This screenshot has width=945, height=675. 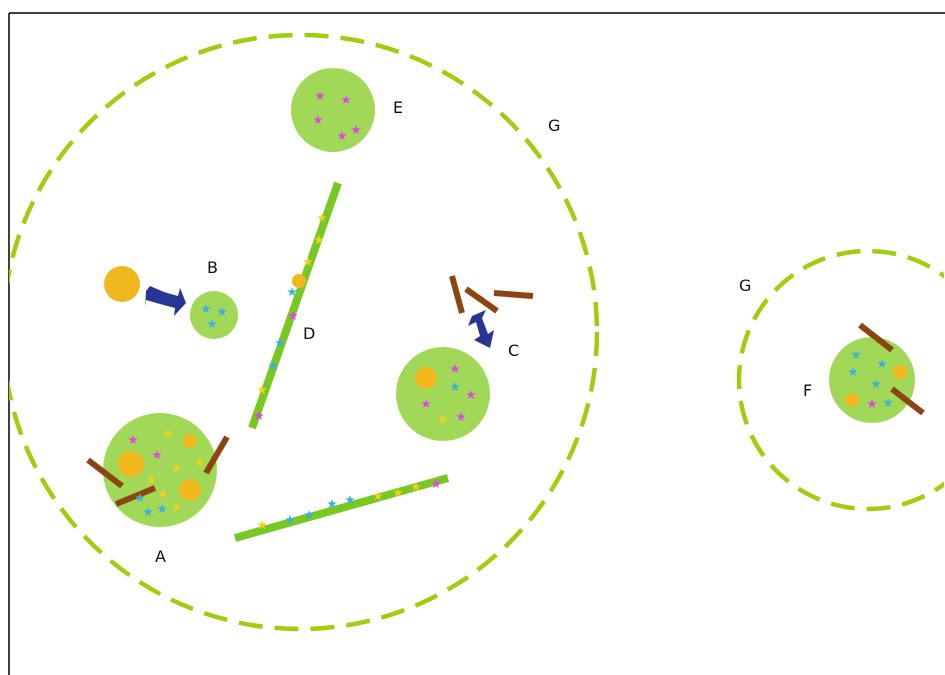 What do you see at coordinates (122, 284) in the screenshot?
I see `gold-object-b` at bounding box center [122, 284].